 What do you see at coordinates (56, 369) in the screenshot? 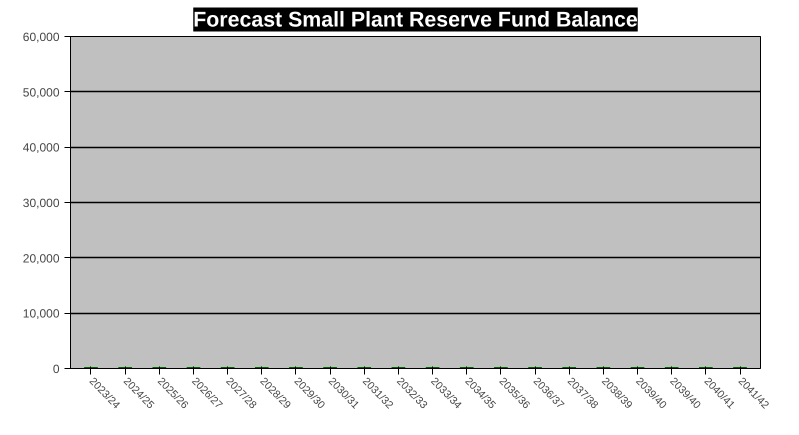
I see `y-tick-label: 0` at bounding box center [56, 369].